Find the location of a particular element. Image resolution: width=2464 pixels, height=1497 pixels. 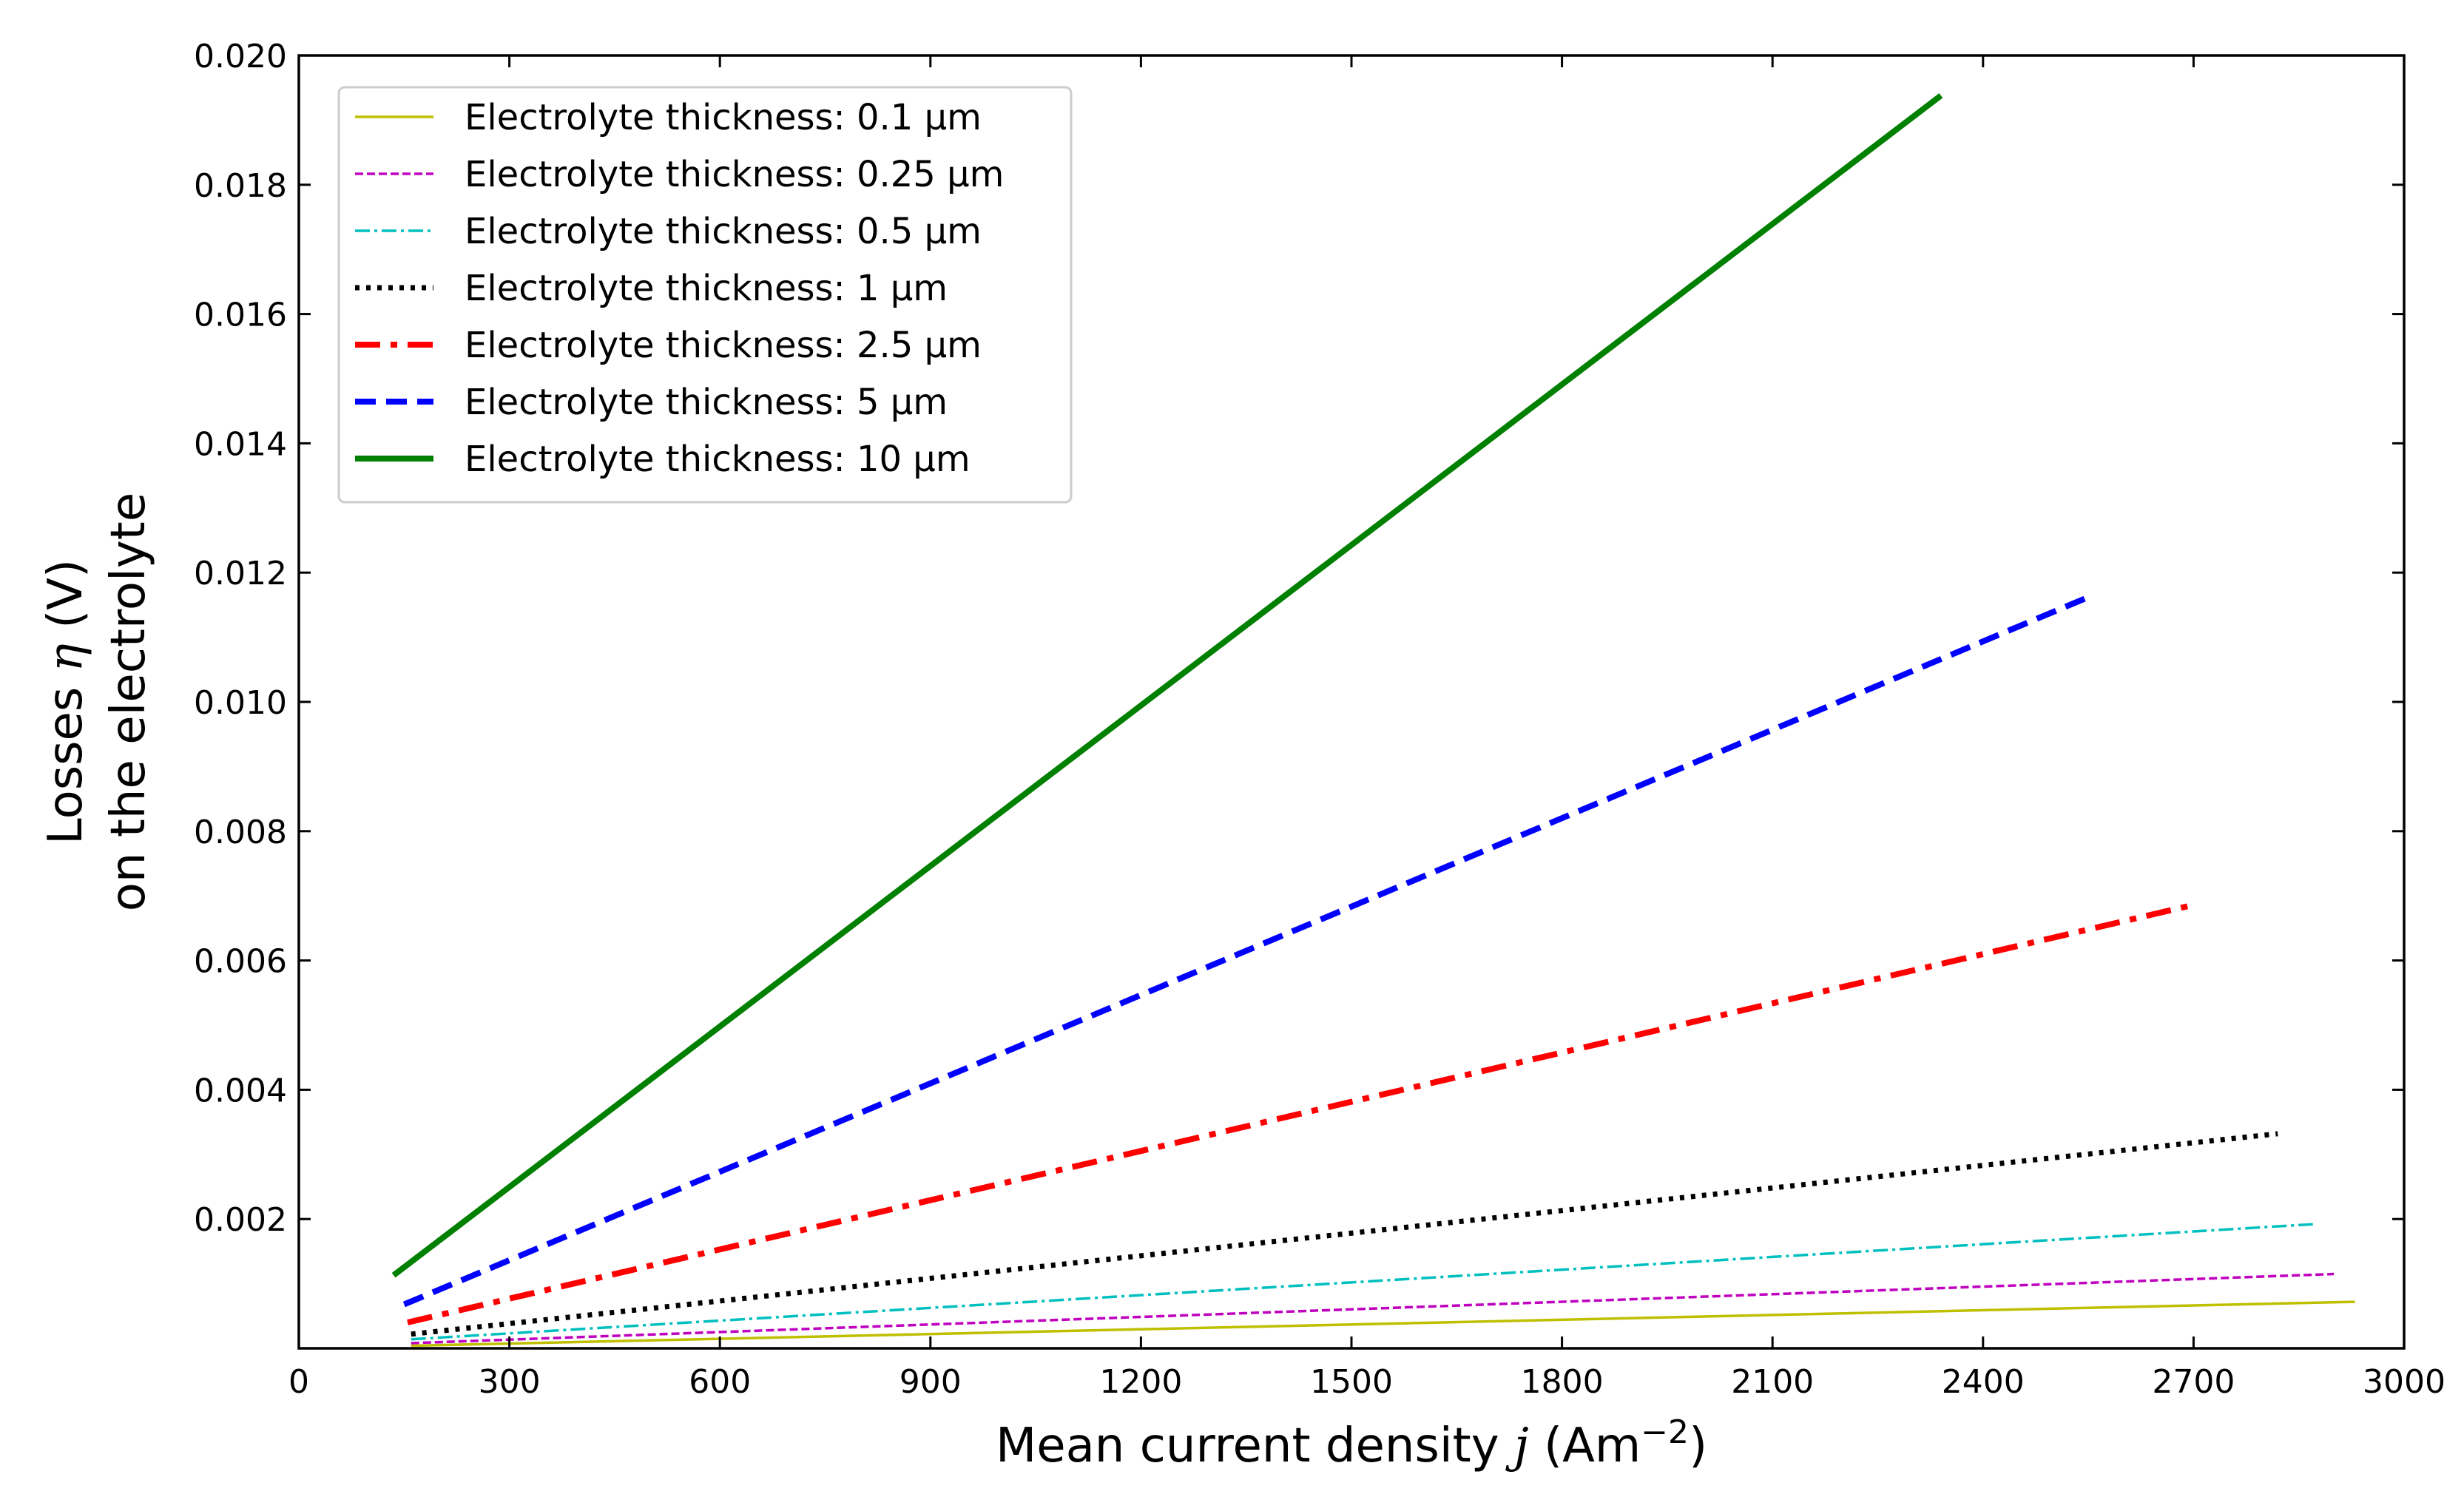

legend-label-2: Electrolyte thickness: 0.25 μm is located at coordinates (735, 174).